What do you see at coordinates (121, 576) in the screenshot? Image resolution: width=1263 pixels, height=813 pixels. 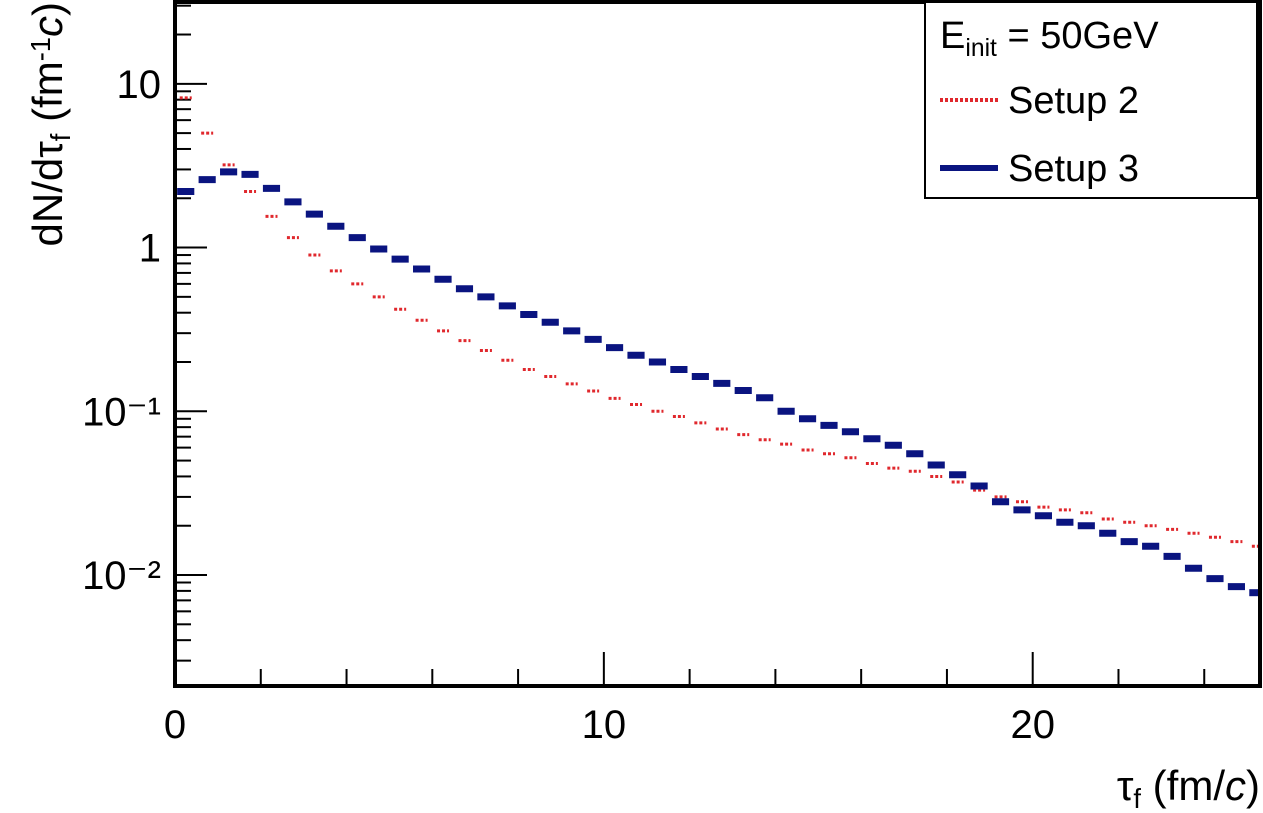 I see `y-tick-label: 10⁻²` at bounding box center [121, 576].